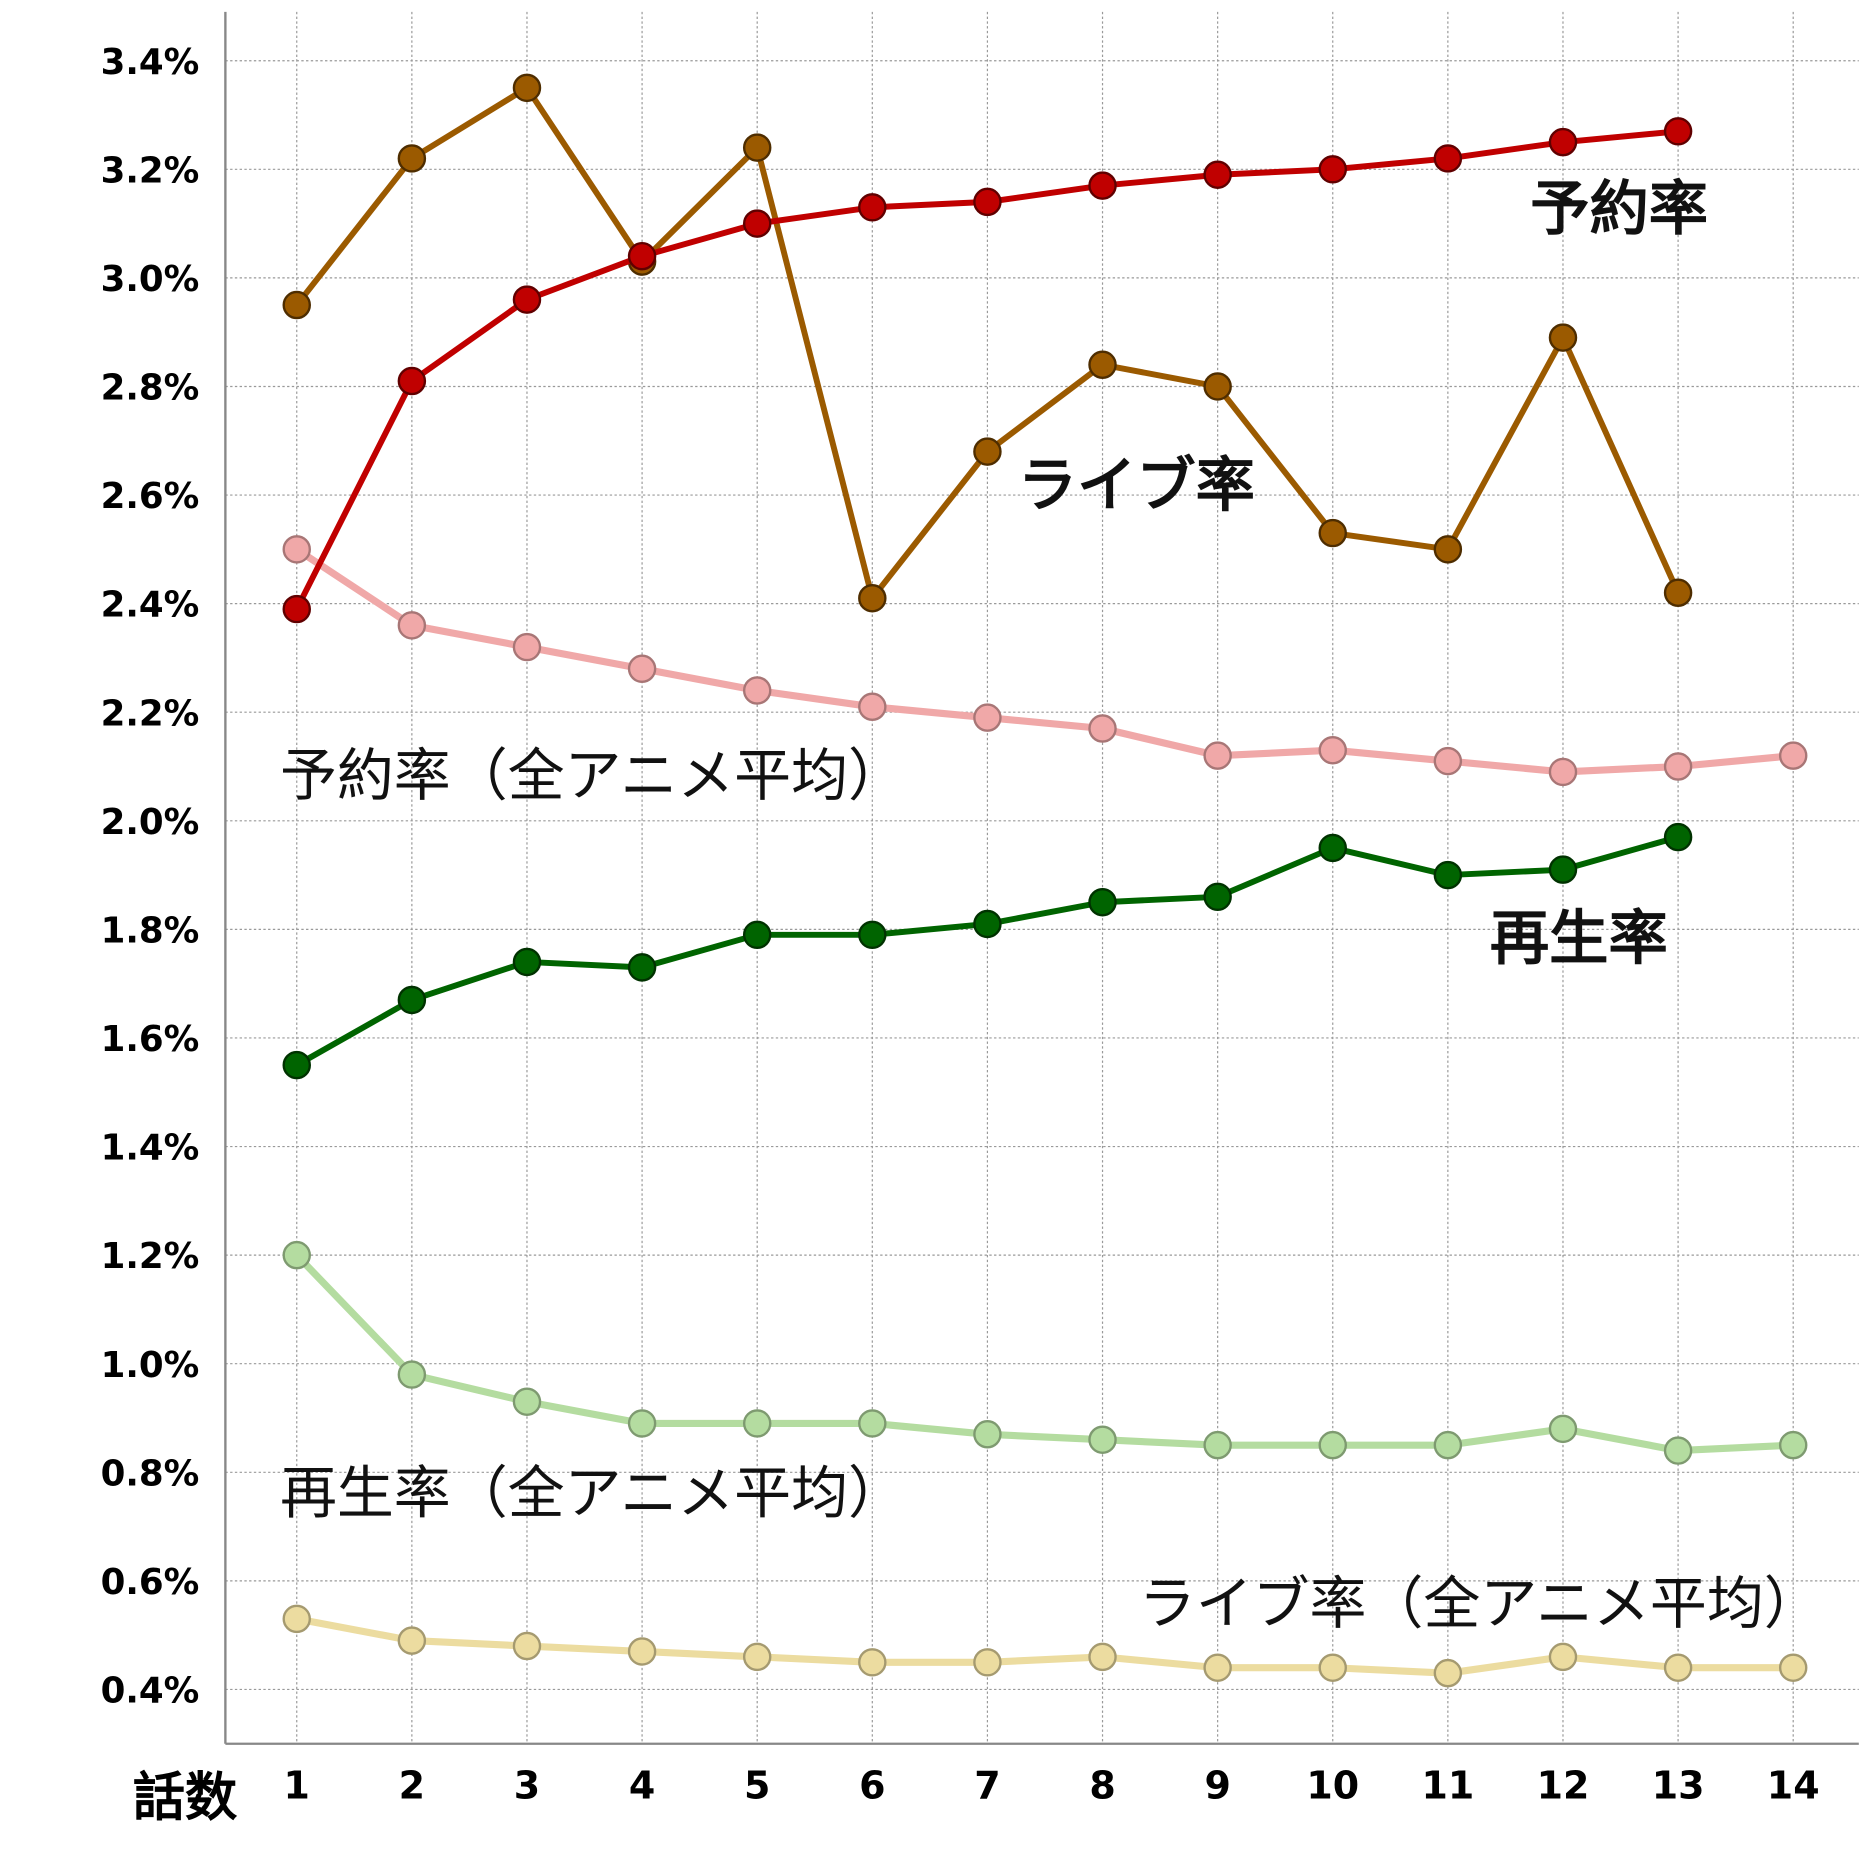 Image resolution: width=1860 pixels, height=1860 pixels. What do you see at coordinates (1480, 1604) in the screenshot?
I see `series-label: ライブ率（全アニメ平均）` at bounding box center [1480, 1604].